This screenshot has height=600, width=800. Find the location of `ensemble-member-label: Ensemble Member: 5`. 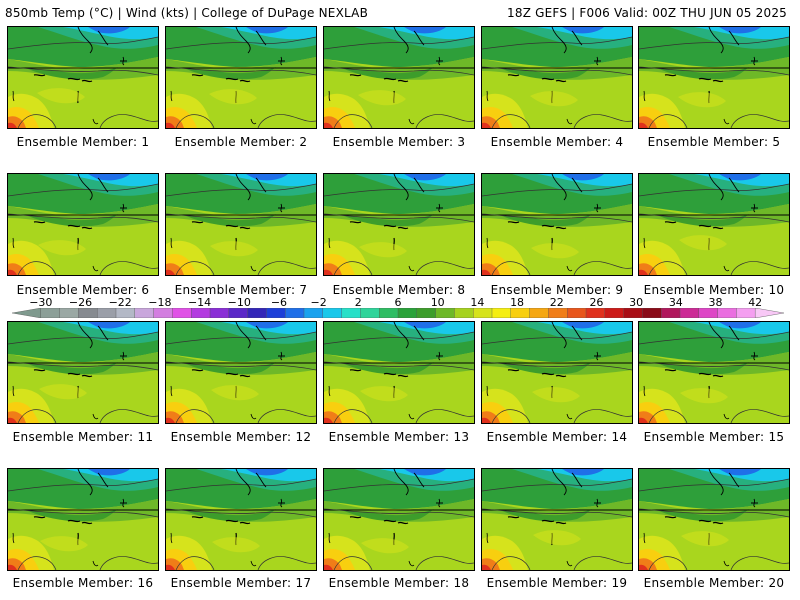

ensemble-member-label: Ensemble Member: 5 is located at coordinates (714, 142).